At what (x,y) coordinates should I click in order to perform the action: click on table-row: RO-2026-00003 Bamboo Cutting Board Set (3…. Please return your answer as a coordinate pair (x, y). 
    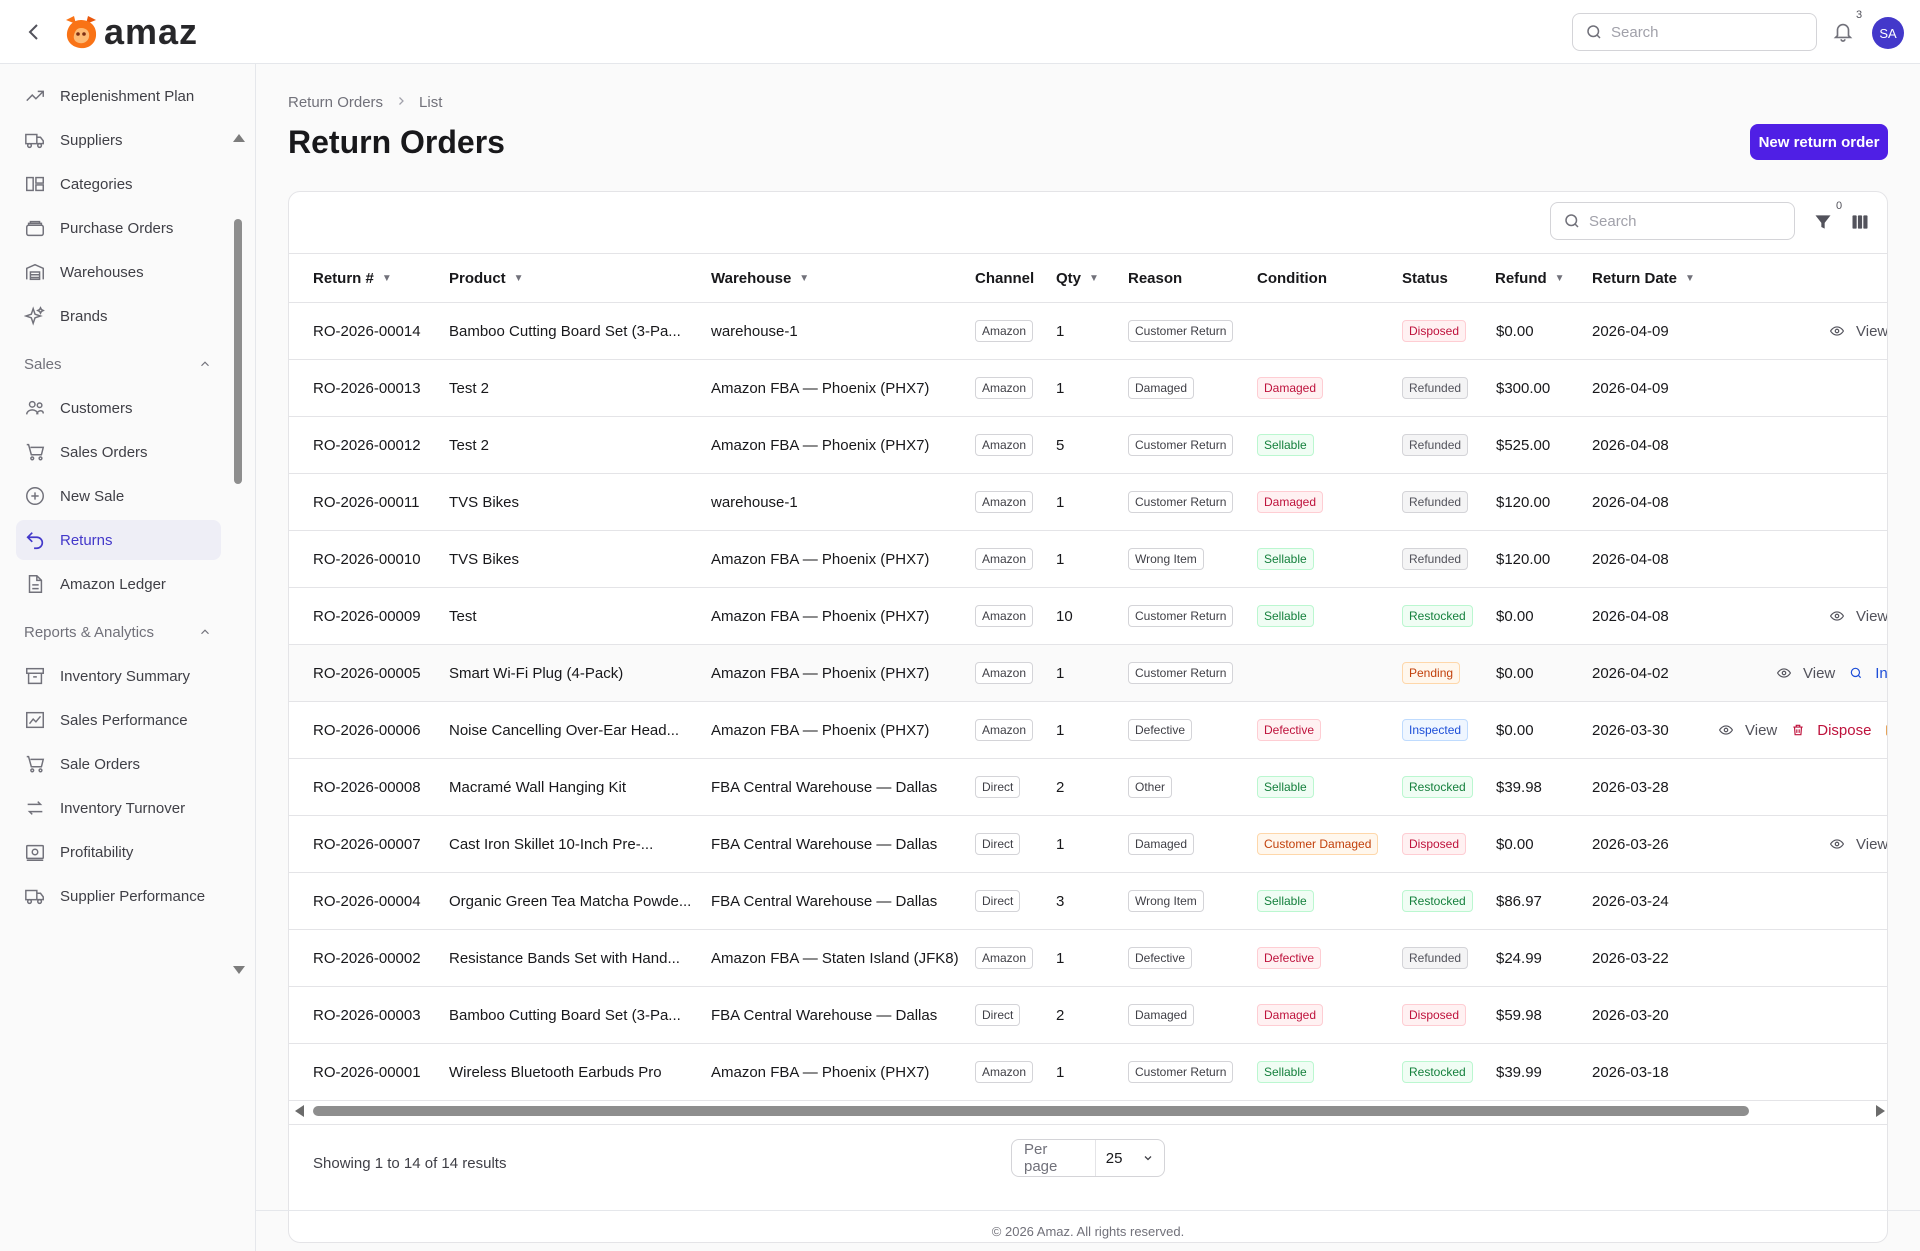
    Looking at the image, I should click on (1088, 1015).